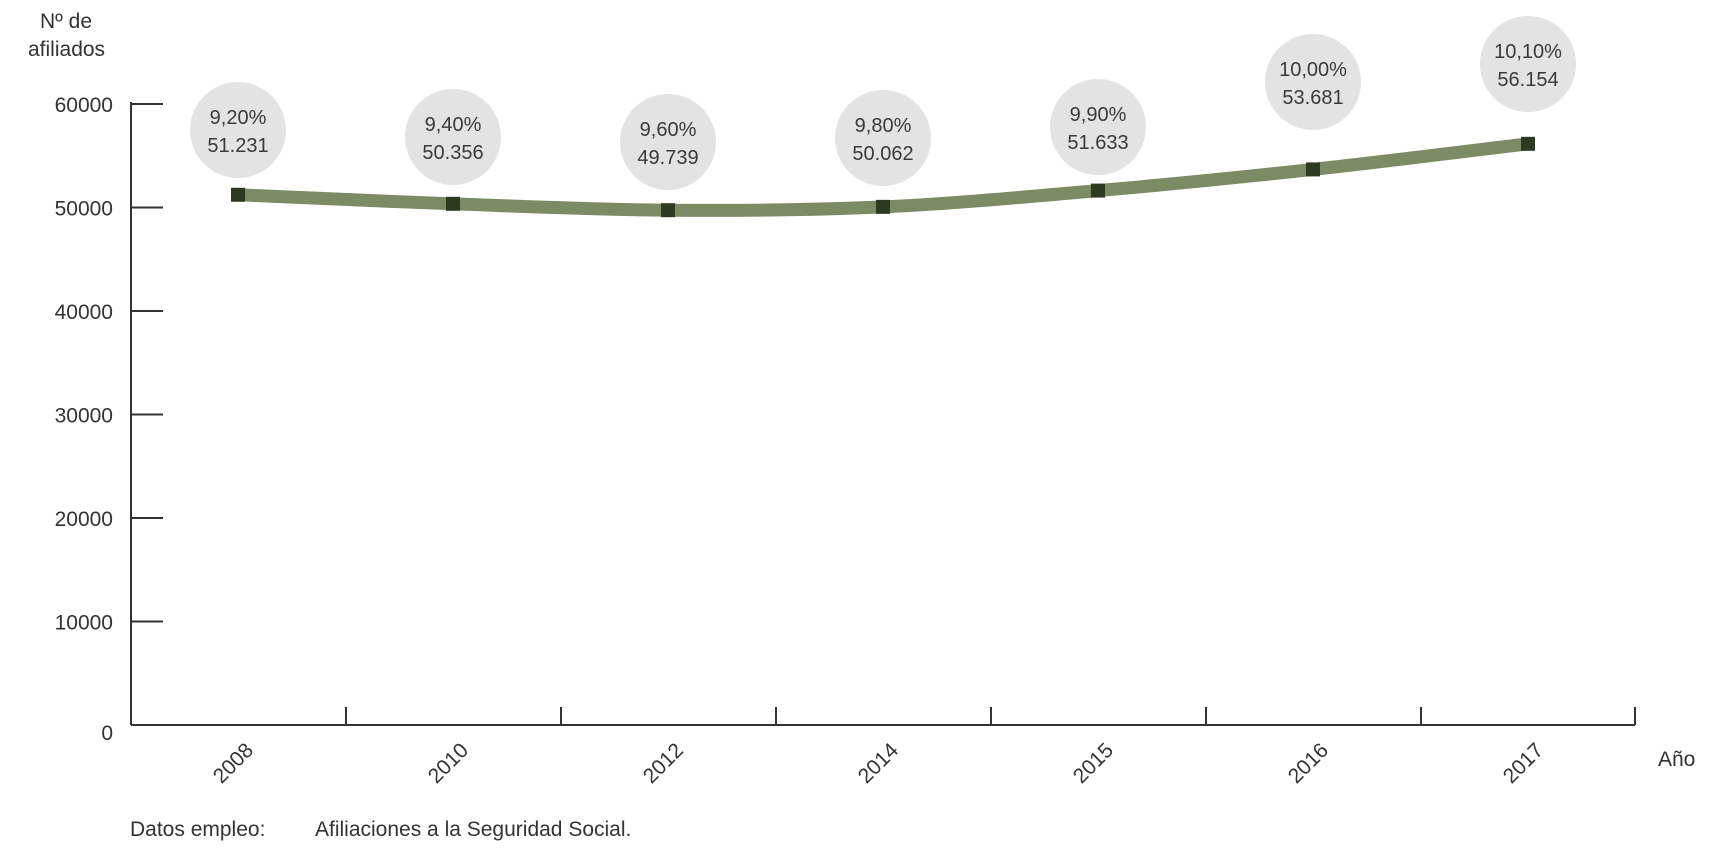  What do you see at coordinates (1527, 80) in the screenshot?
I see `value-label: 56.154` at bounding box center [1527, 80].